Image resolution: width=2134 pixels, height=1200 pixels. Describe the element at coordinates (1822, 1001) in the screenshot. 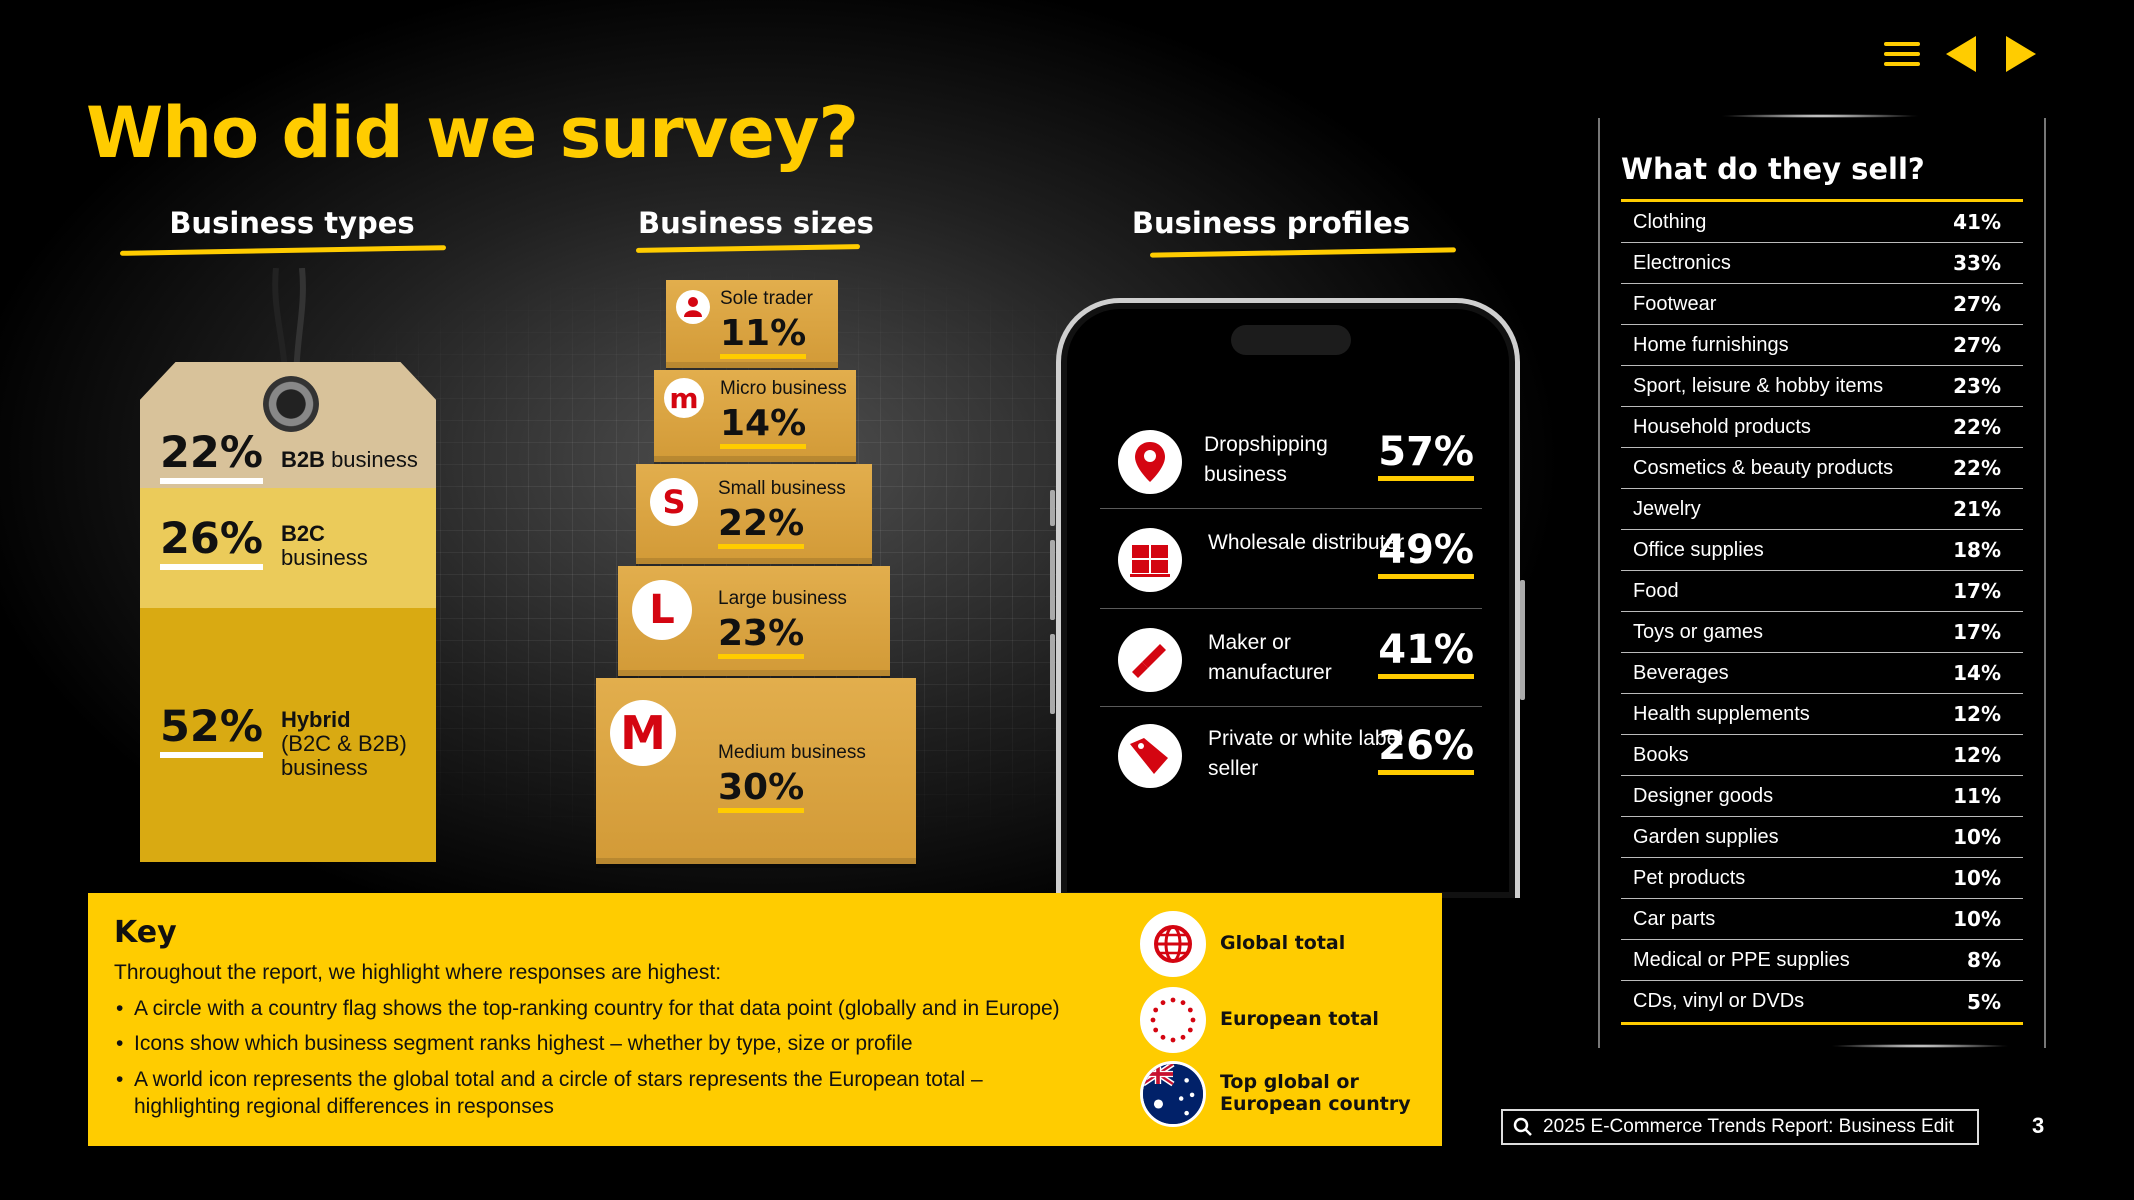

I see `table-row: CDs, vinyl or DVDs 5%` at that location.